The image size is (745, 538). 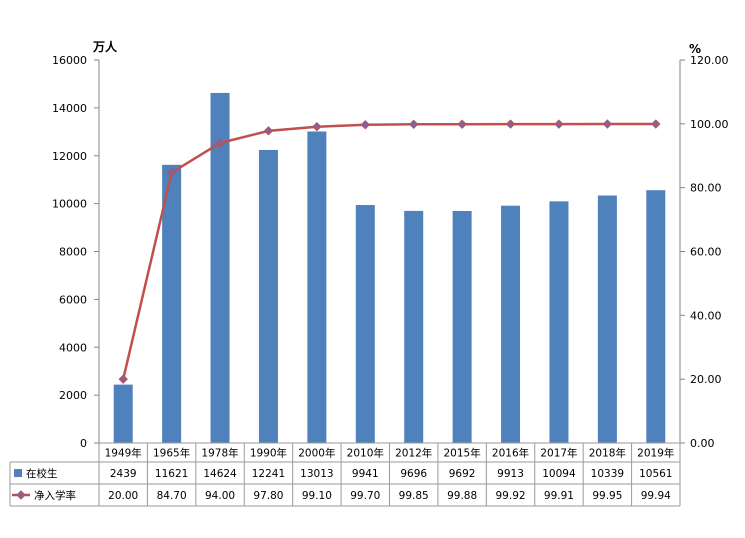 I want to click on legend-key-bar, so click(x=18, y=473).